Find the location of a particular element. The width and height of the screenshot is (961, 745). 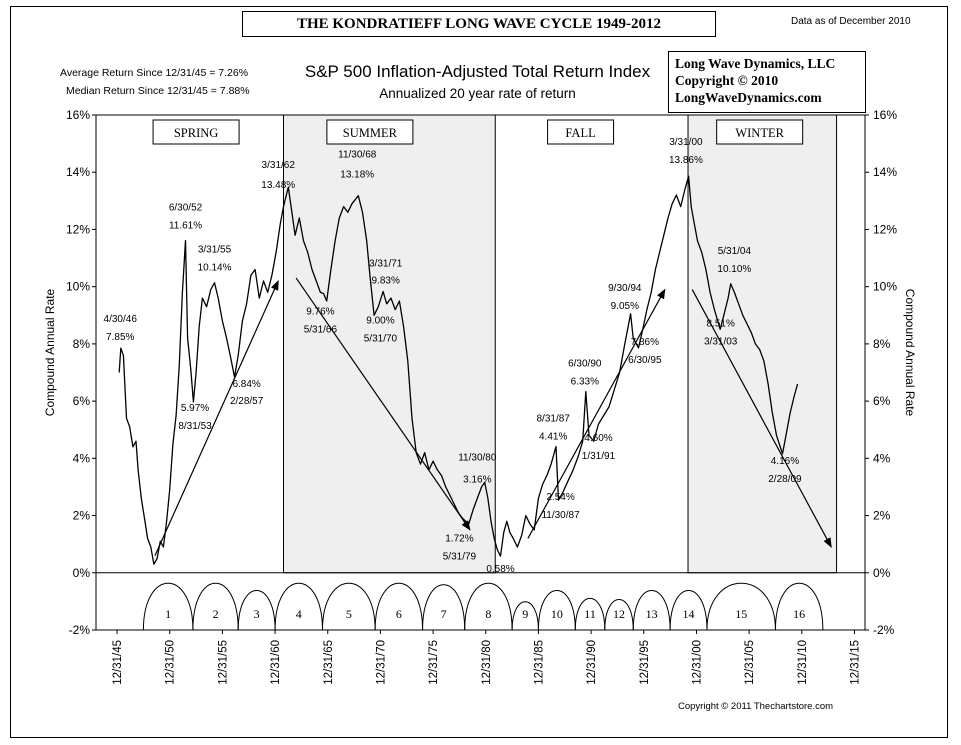

annotation-value: 3.16% is located at coordinates (477, 479).